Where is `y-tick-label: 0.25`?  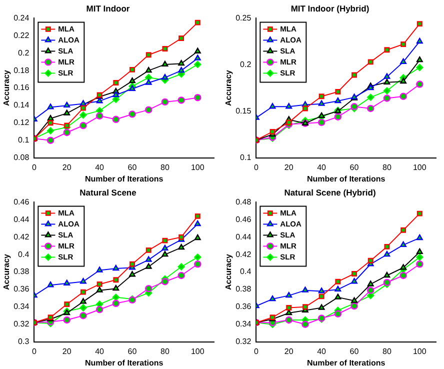 y-tick-label: 0.25 is located at coordinates (244, 17).